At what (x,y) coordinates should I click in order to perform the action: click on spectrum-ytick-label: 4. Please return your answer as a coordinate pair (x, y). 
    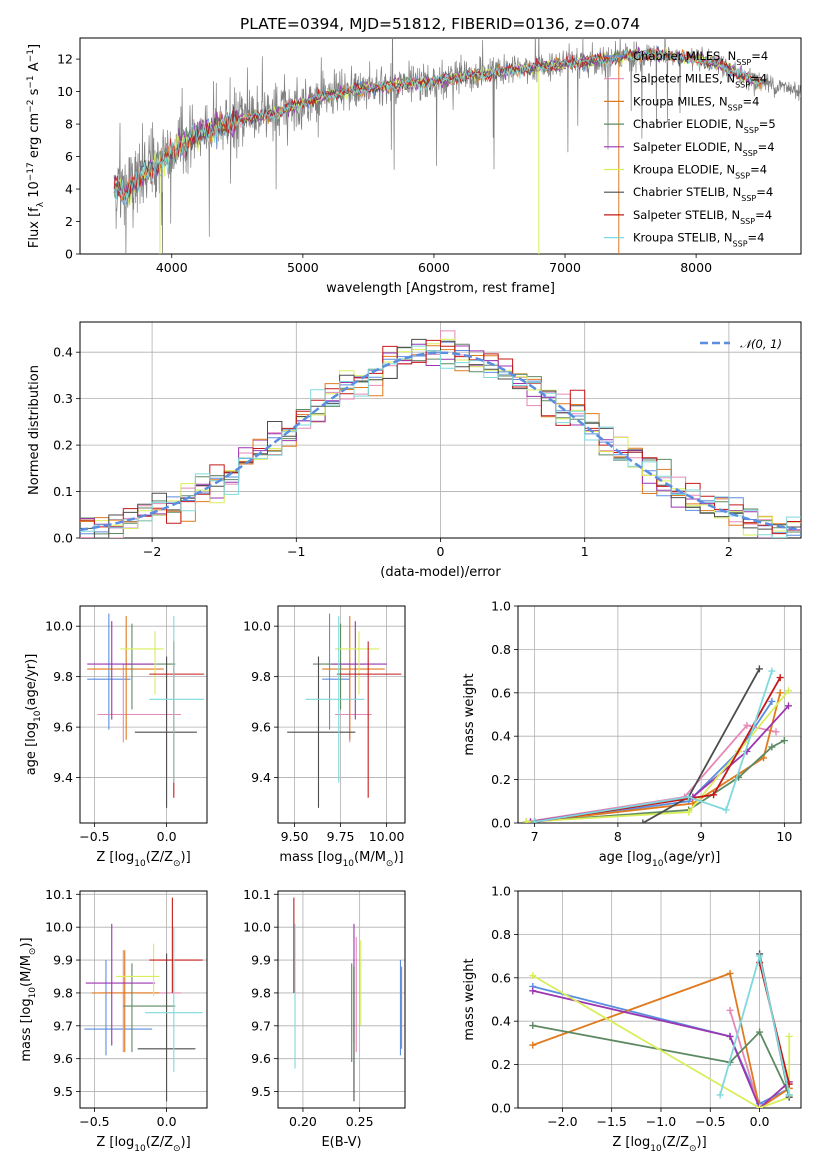
    Looking at the image, I should click on (69, 189).